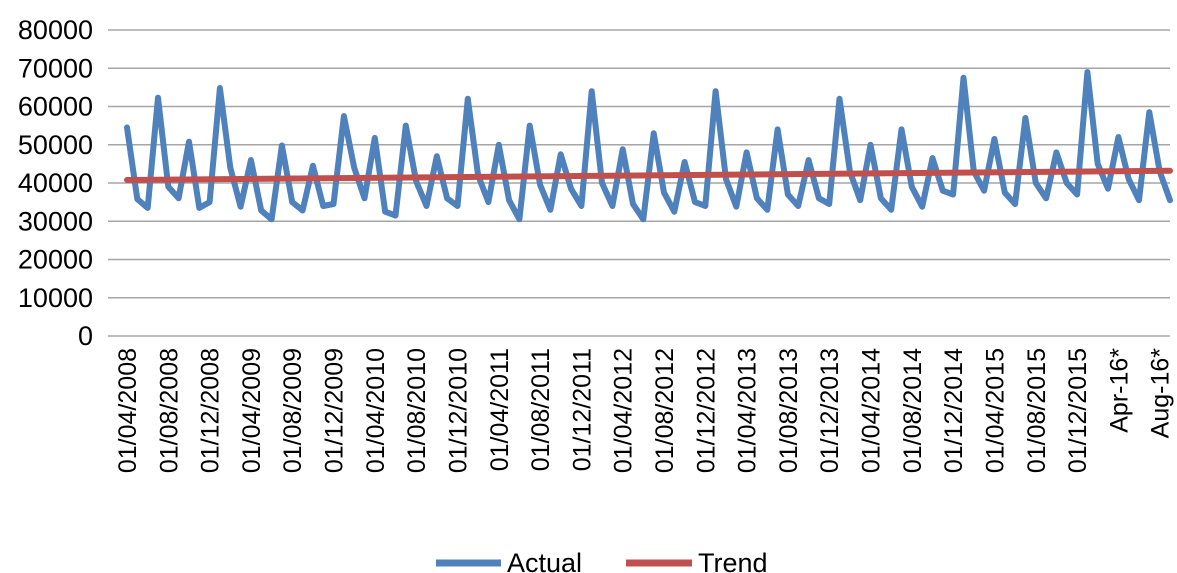 The image size is (1177, 573). I want to click on x-tick-label-6: 01/04/2010, so click(376, 410).